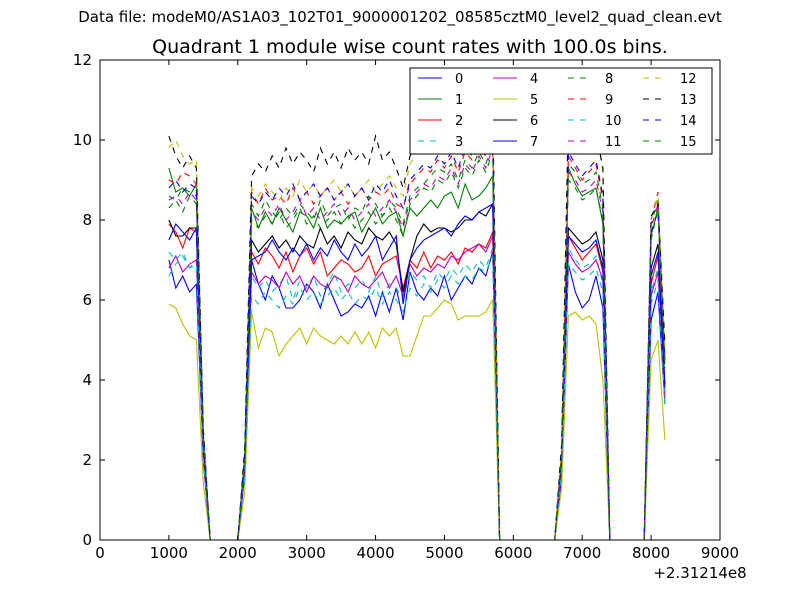 The height and width of the screenshot is (600, 800). What do you see at coordinates (459, 100) in the screenshot?
I see `legend-label-1: 1` at bounding box center [459, 100].